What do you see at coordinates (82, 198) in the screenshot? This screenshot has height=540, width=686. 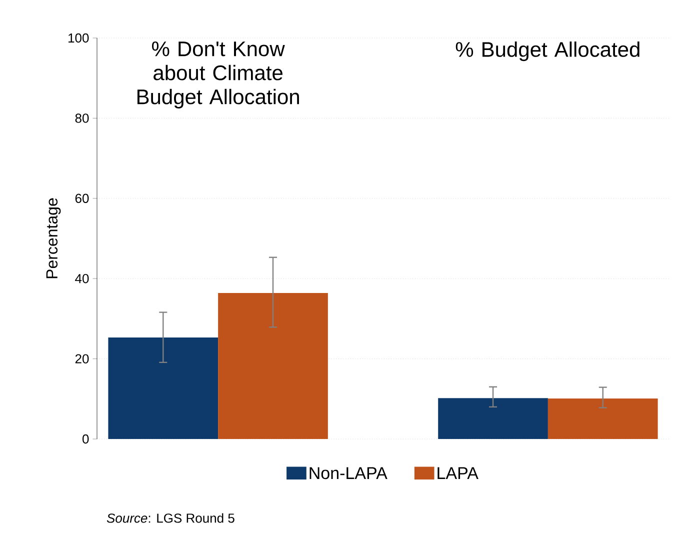 I see `y-tick-label: 60` at bounding box center [82, 198].